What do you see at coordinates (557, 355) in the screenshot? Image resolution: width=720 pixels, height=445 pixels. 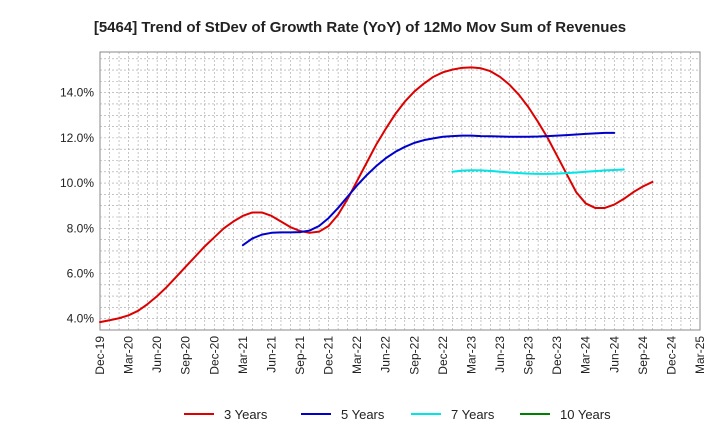 I see `x-tick-label: Dec-23` at bounding box center [557, 355].